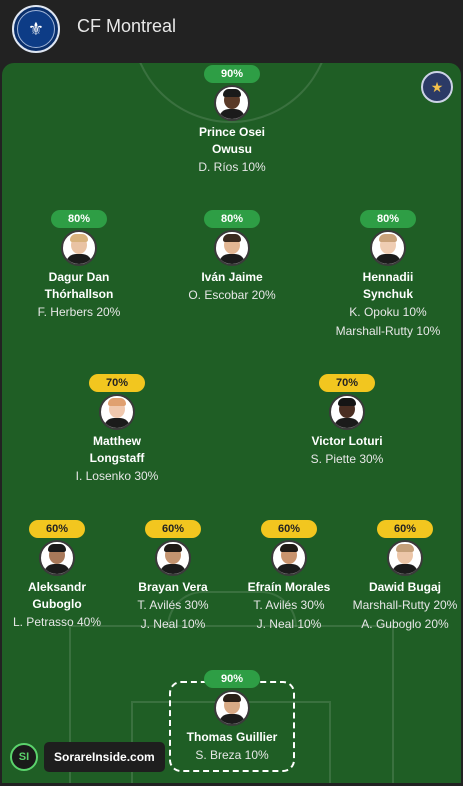 This screenshot has width=463, height=786. I want to click on player-name: Thomas Guillier, so click(232, 737).